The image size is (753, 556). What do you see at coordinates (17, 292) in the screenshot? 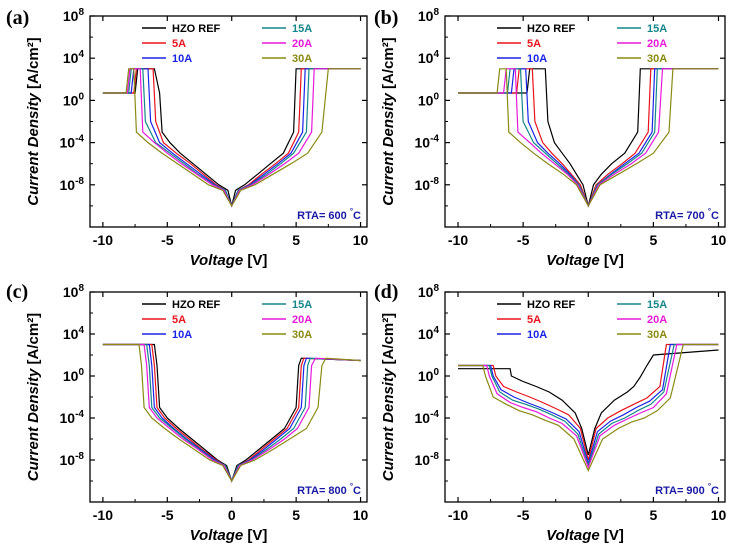
I see `panel-label: (c)` at bounding box center [17, 292].